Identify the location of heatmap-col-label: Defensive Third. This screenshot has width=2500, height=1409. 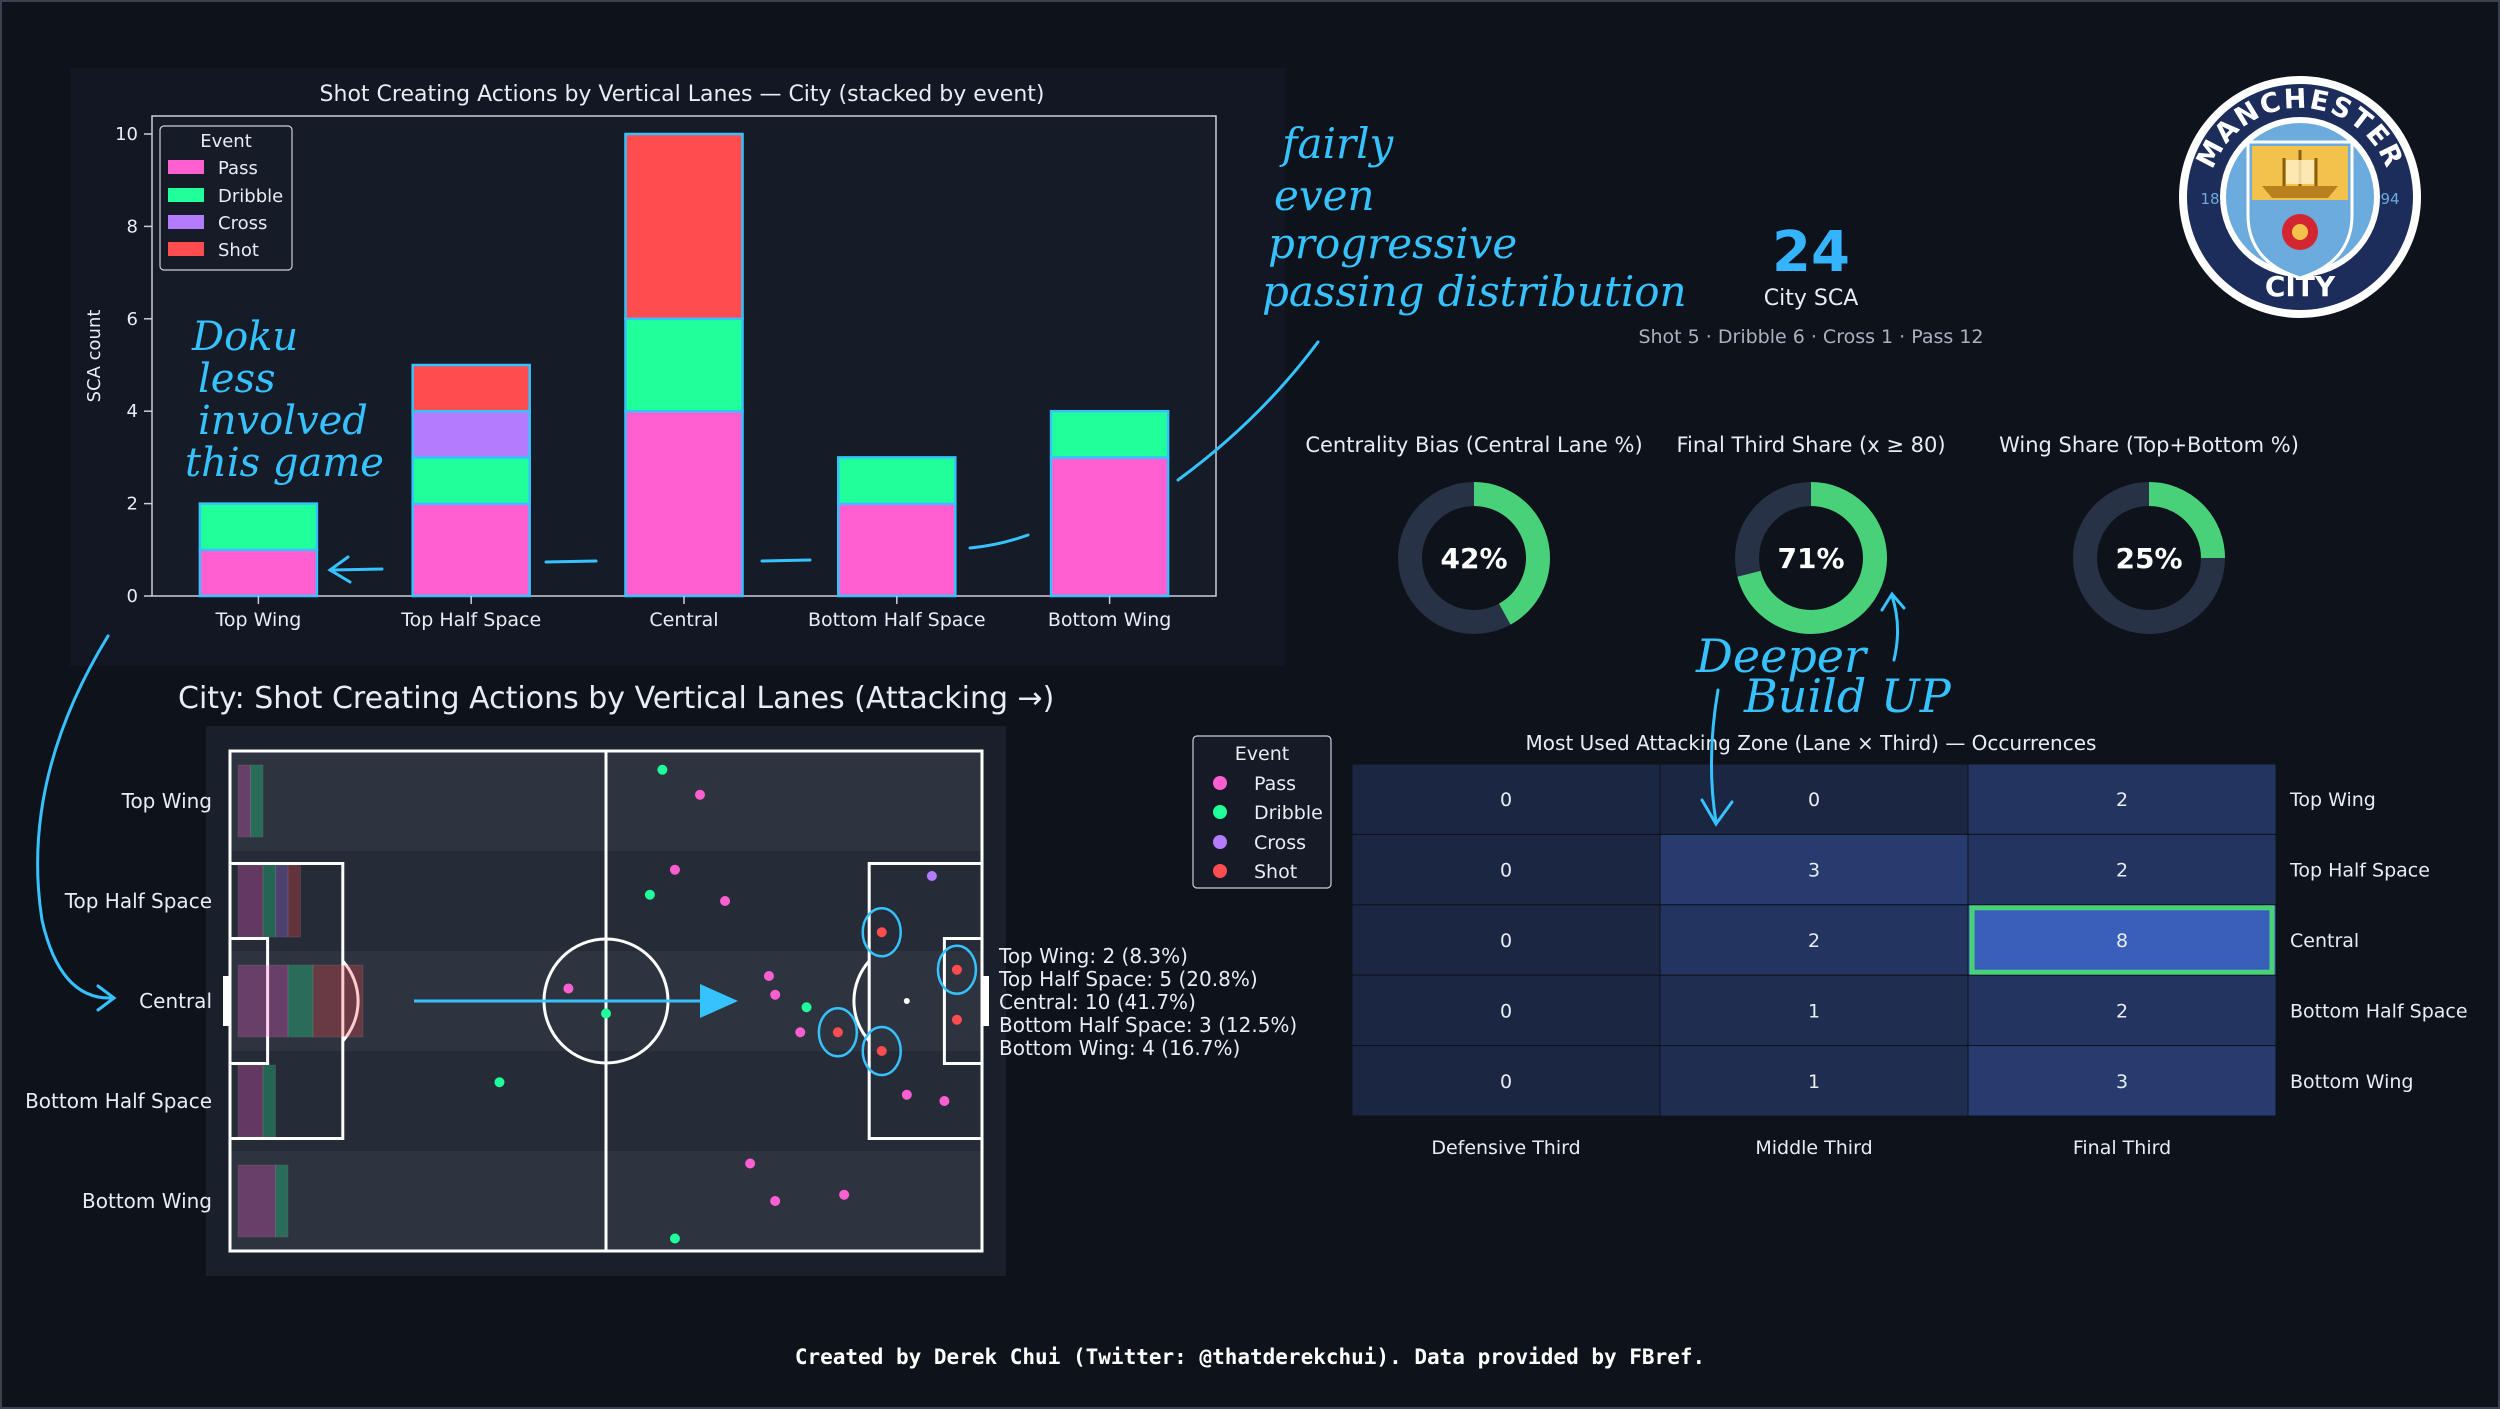
(1505, 1148).